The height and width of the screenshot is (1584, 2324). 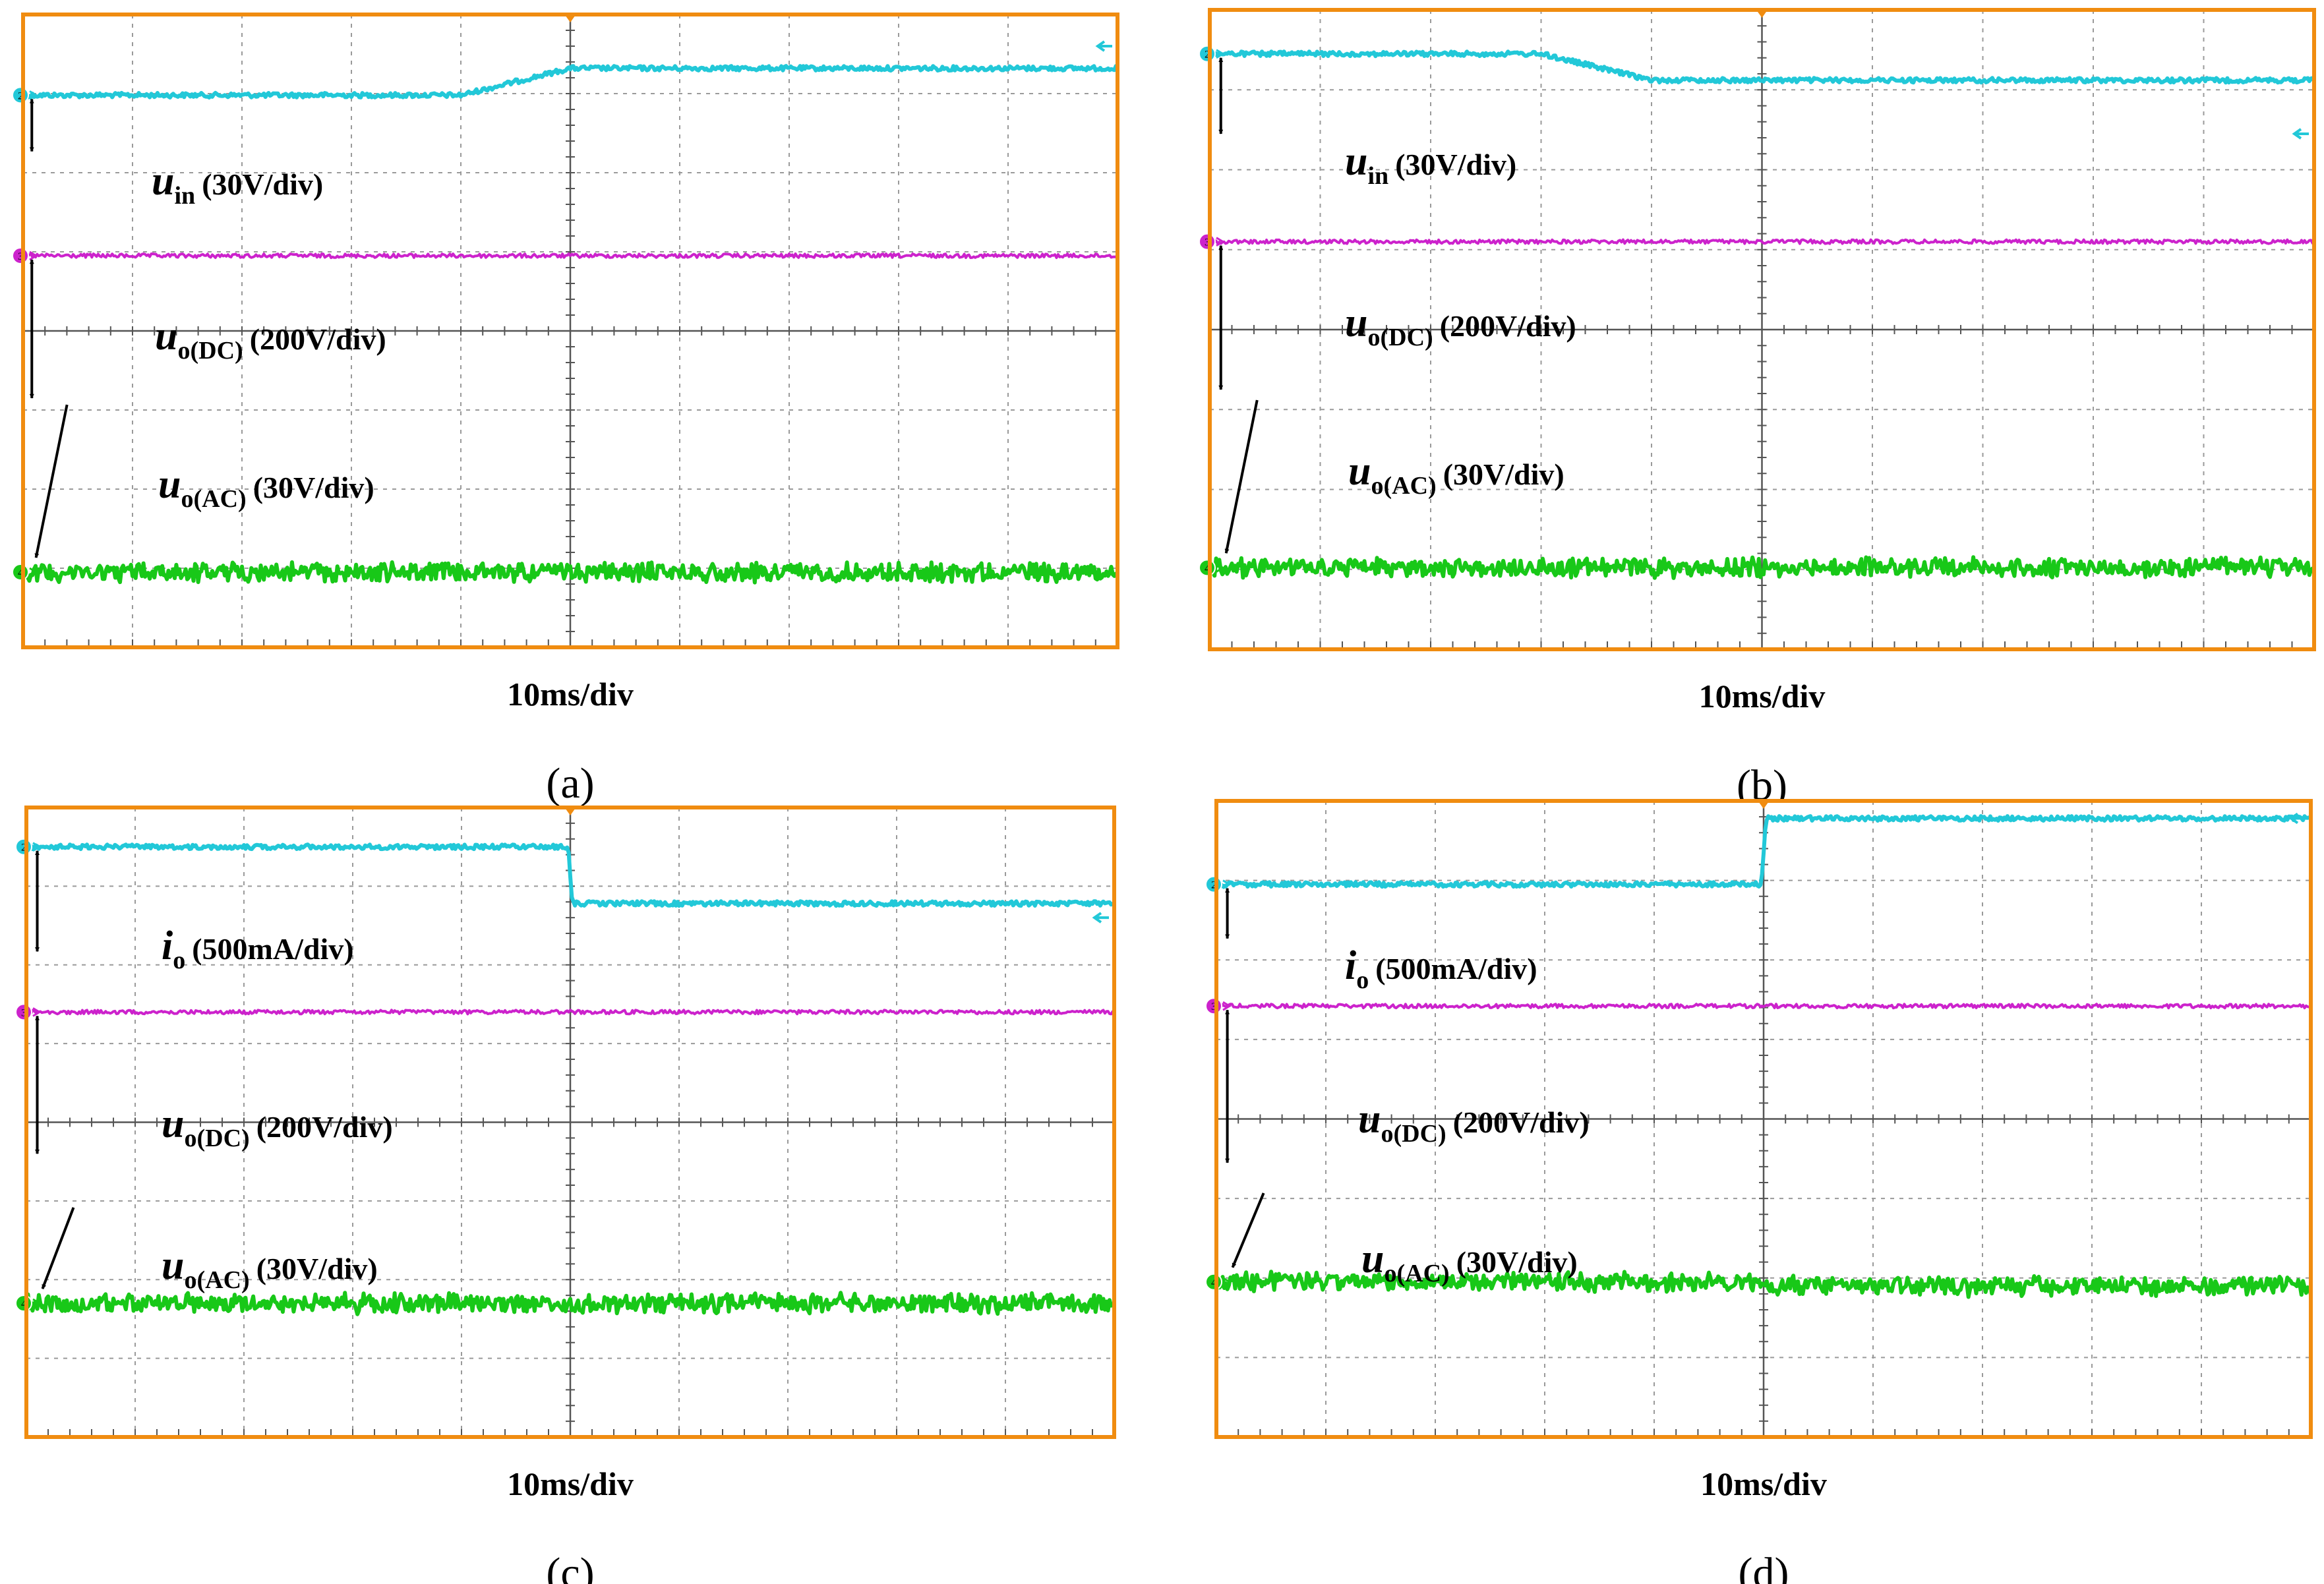 What do you see at coordinates (570, 1566) in the screenshot?
I see `panel-caption: (c)` at bounding box center [570, 1566].